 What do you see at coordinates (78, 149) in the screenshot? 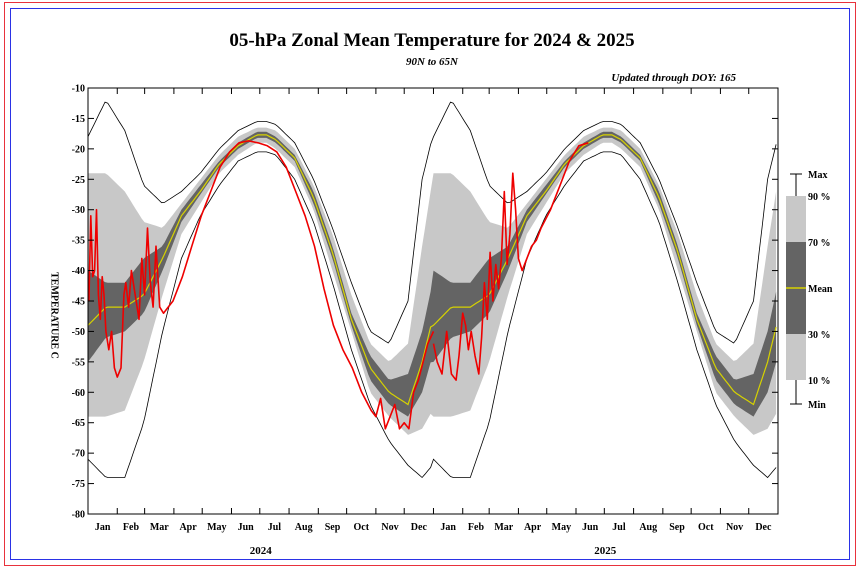
I see `y-tick-label: -20` at bounding box center [78, 149].